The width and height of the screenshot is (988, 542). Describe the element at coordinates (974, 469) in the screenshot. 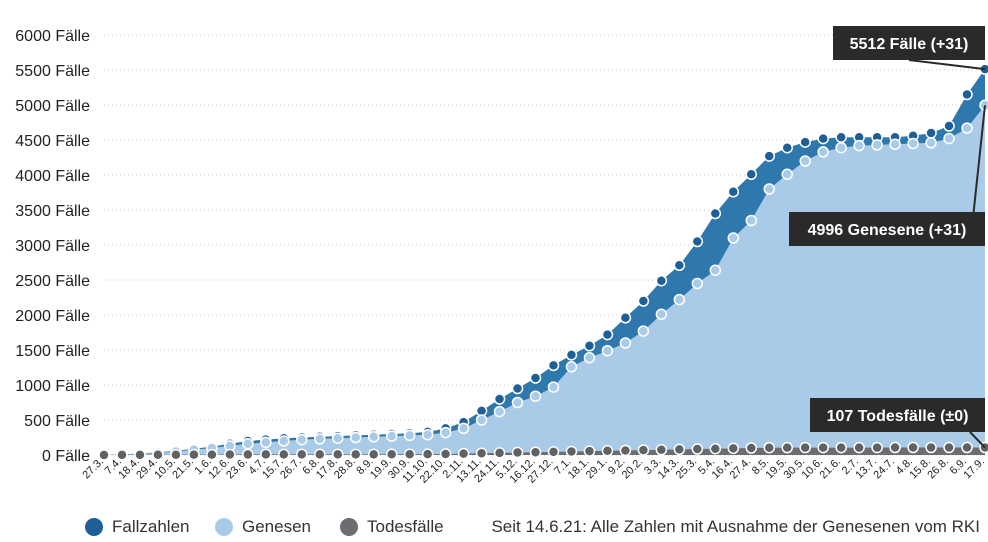

I see `x-tick-label: 17.9.` at that location.